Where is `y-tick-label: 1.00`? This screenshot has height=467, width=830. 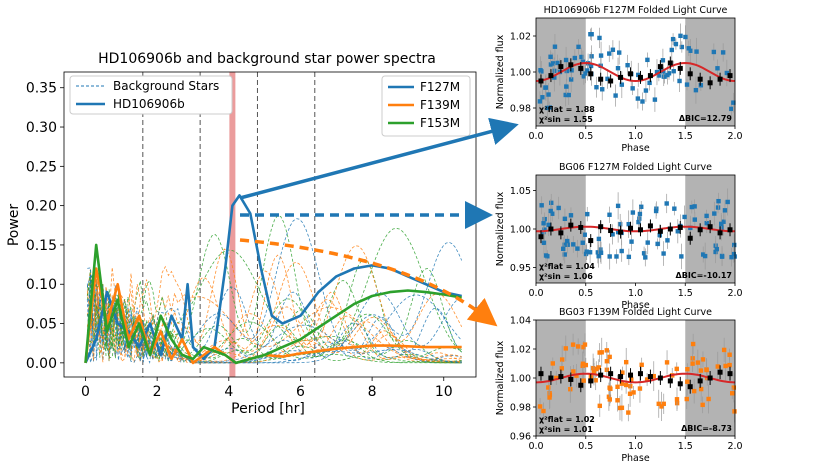 y-tick-label: 1.00 is located at coordinates (520, 230).